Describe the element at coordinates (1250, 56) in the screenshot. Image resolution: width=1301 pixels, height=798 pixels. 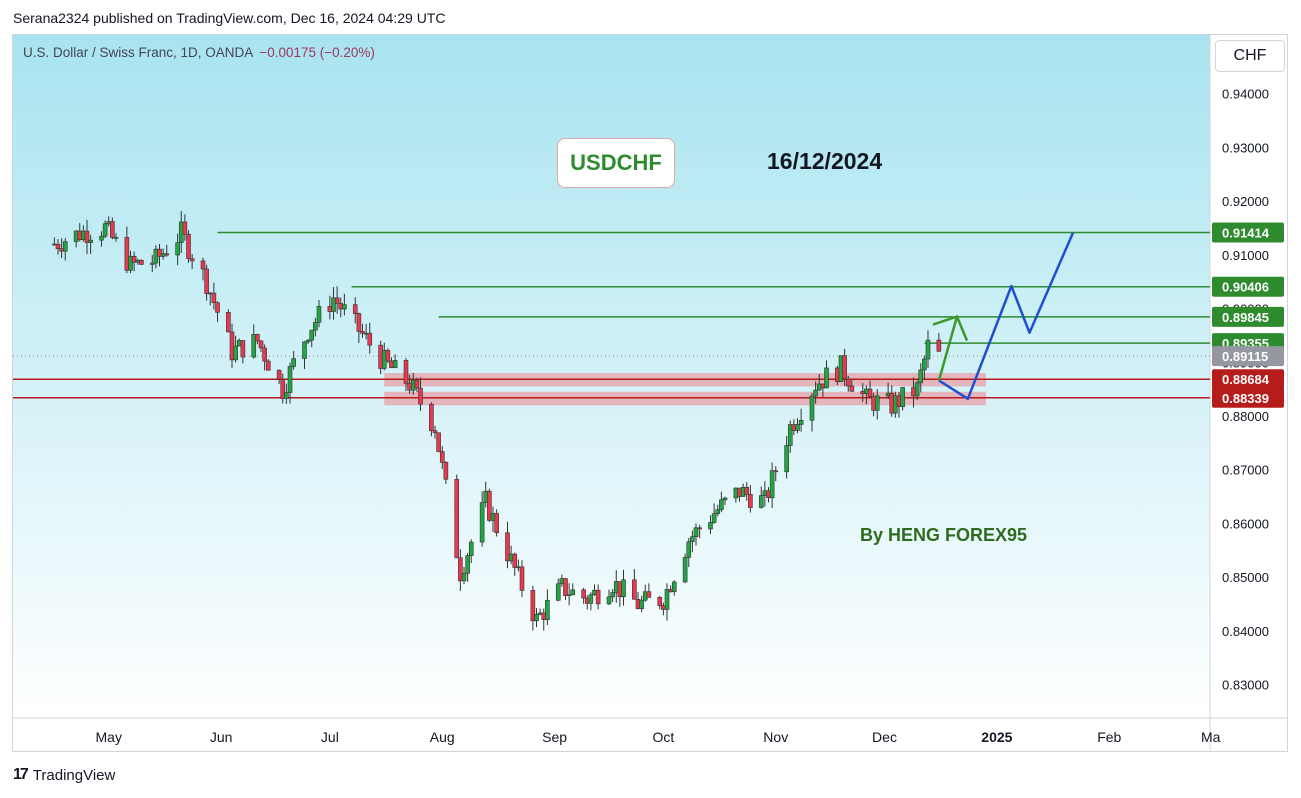
I see `currency-button: CHF` at that location.